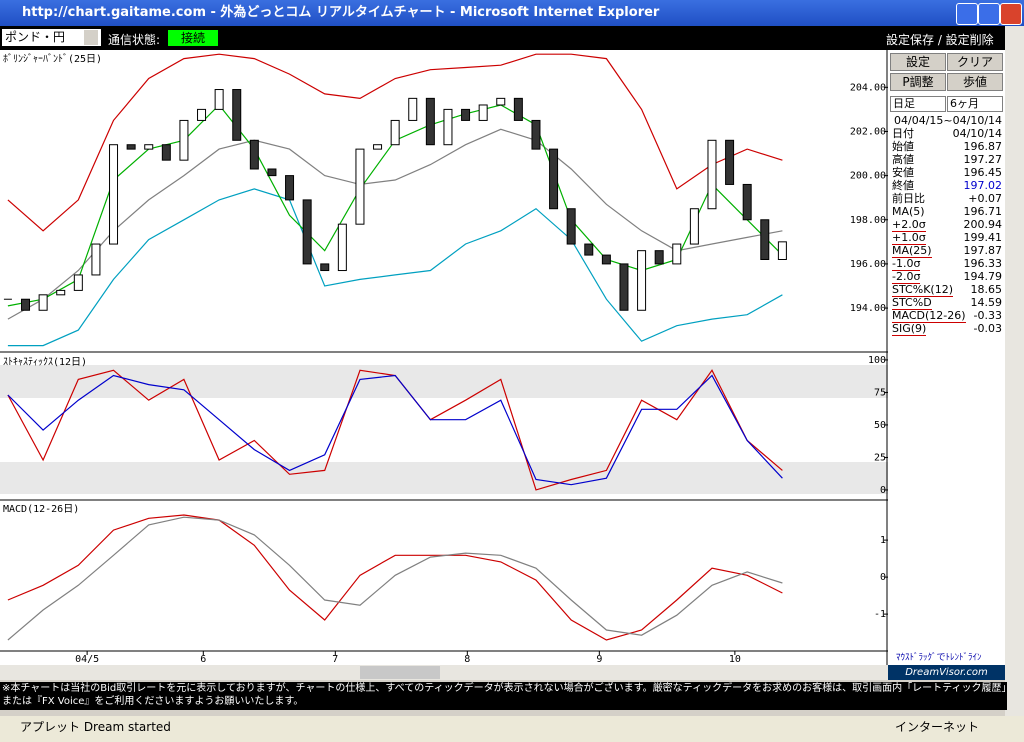  Describe the element at coordinates (903, 159) in the screenshot. I see `row-label: 高値` at that location.